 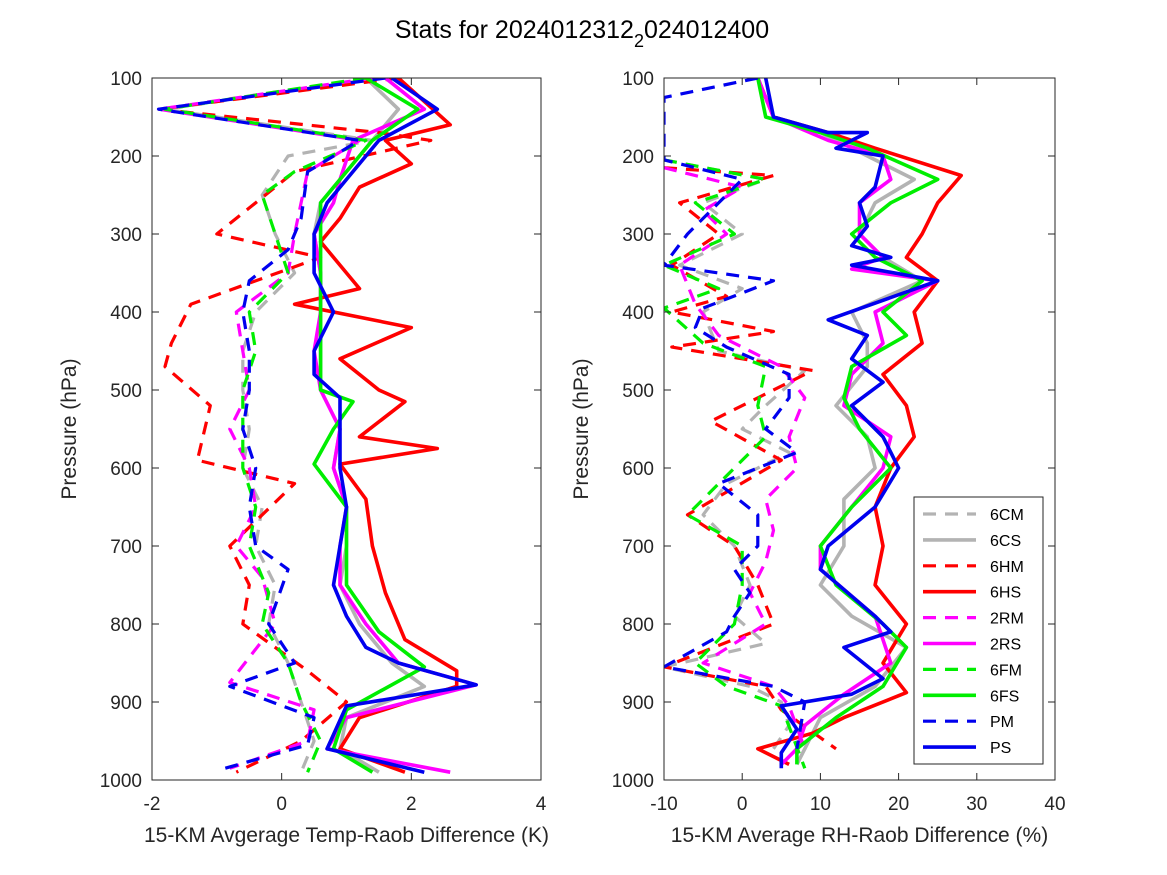 I want to click on x-axis-label: 15-KM Avgerage Temp-Raob Difference (K), so click(x=346, y=835).